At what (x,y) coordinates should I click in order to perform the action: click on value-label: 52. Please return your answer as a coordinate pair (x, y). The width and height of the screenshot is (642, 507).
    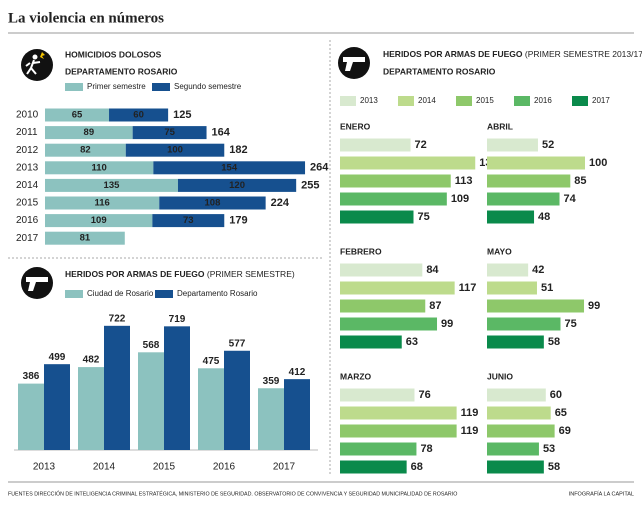
    Looking at the image, I should click on (548, 145).